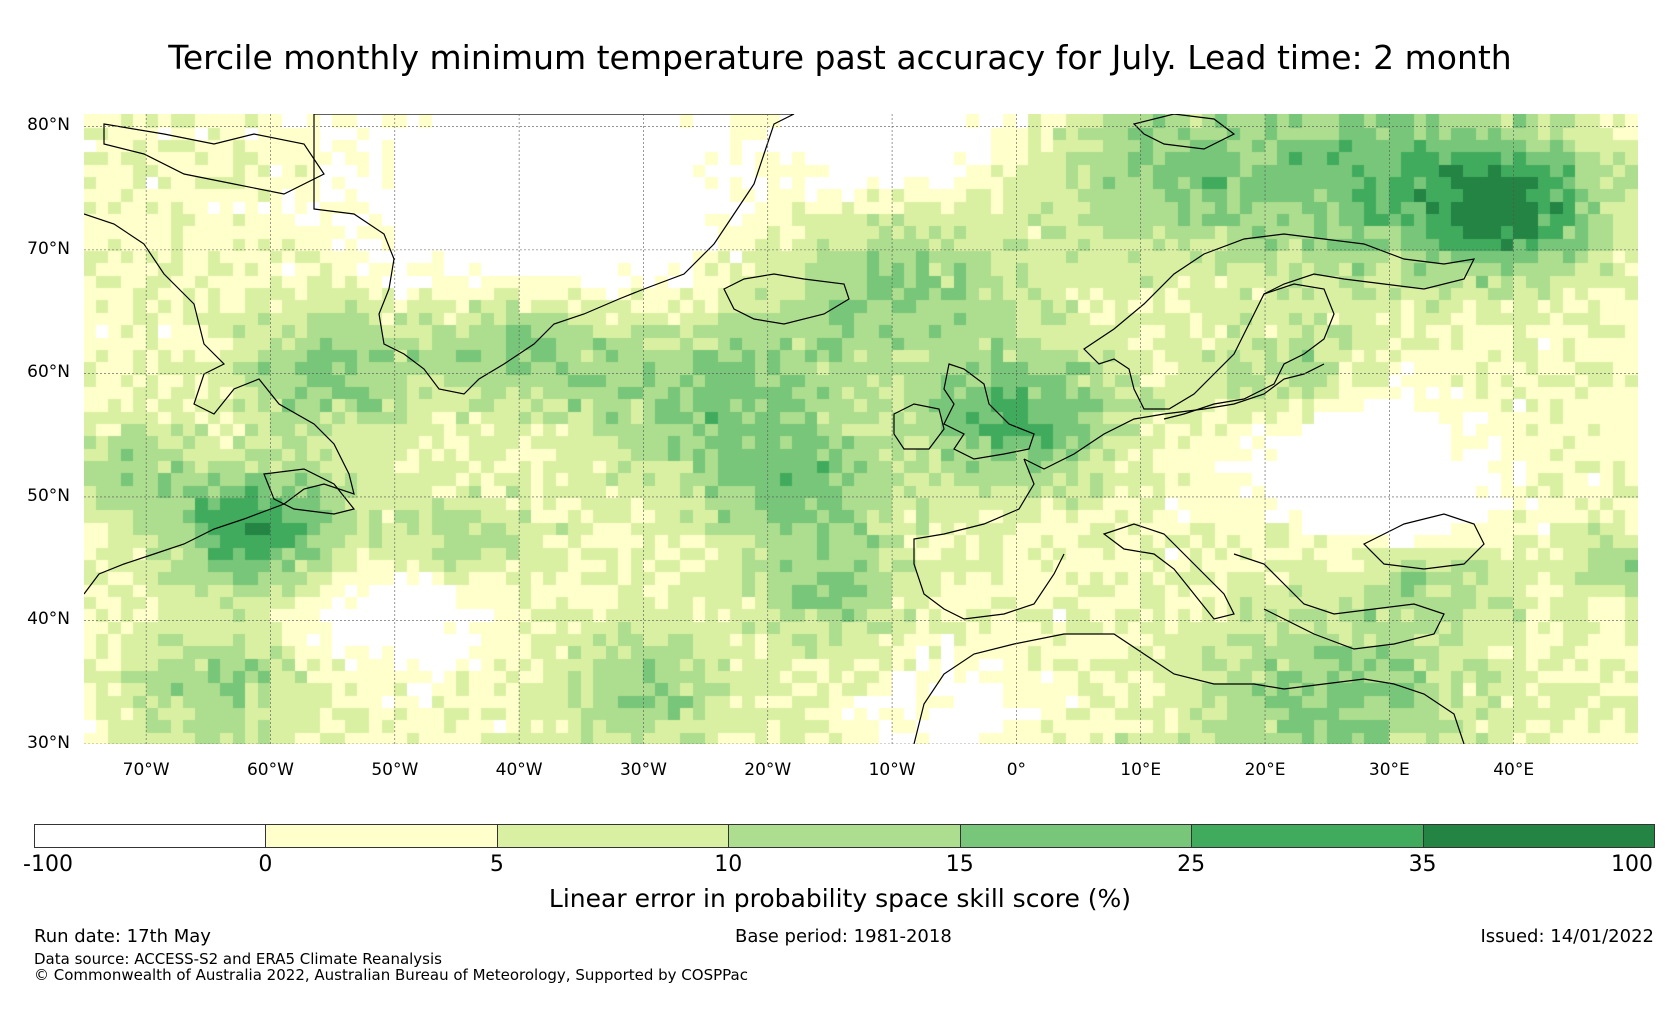 Image resolution: width=1680 pixels, height=1020 pixels. What do you see at coordinates (1389, 770) in the screenshot?
I see `longitude-tick-label: 30°E` at bounding box center [1389, 770].